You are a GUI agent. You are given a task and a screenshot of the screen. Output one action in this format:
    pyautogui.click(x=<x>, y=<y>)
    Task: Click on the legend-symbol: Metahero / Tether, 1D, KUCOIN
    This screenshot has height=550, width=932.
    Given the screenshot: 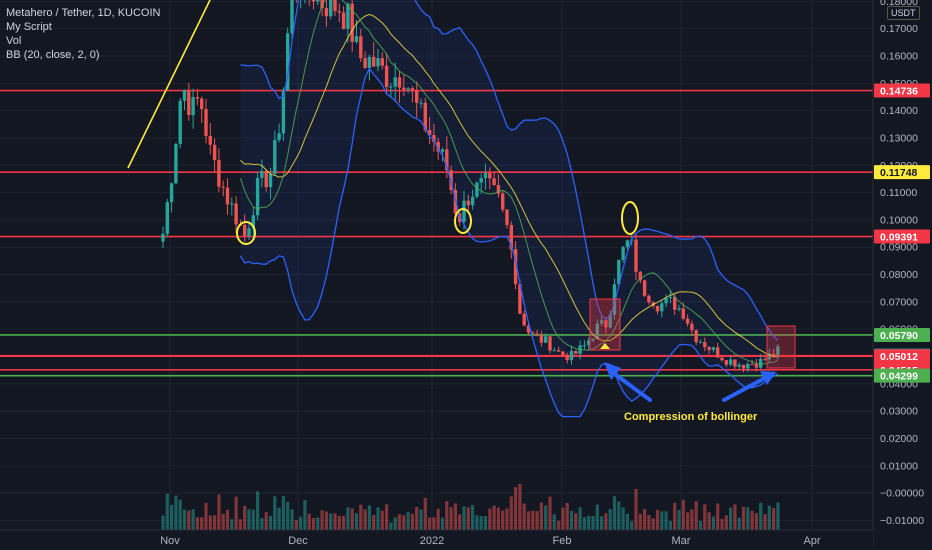 What is the action you would take?
    pyautogui.click(x=83, y=13)
    